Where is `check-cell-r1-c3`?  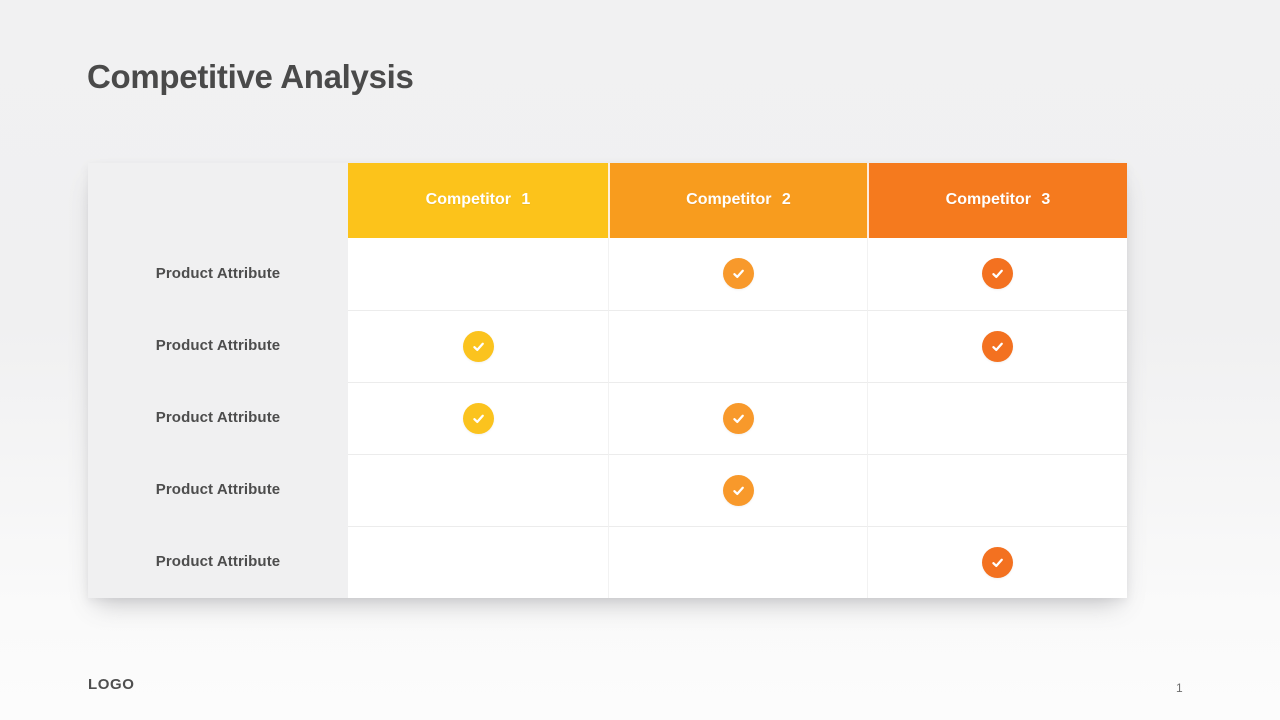
check-cell-r1-c3 is located at coordinates (997, 273).